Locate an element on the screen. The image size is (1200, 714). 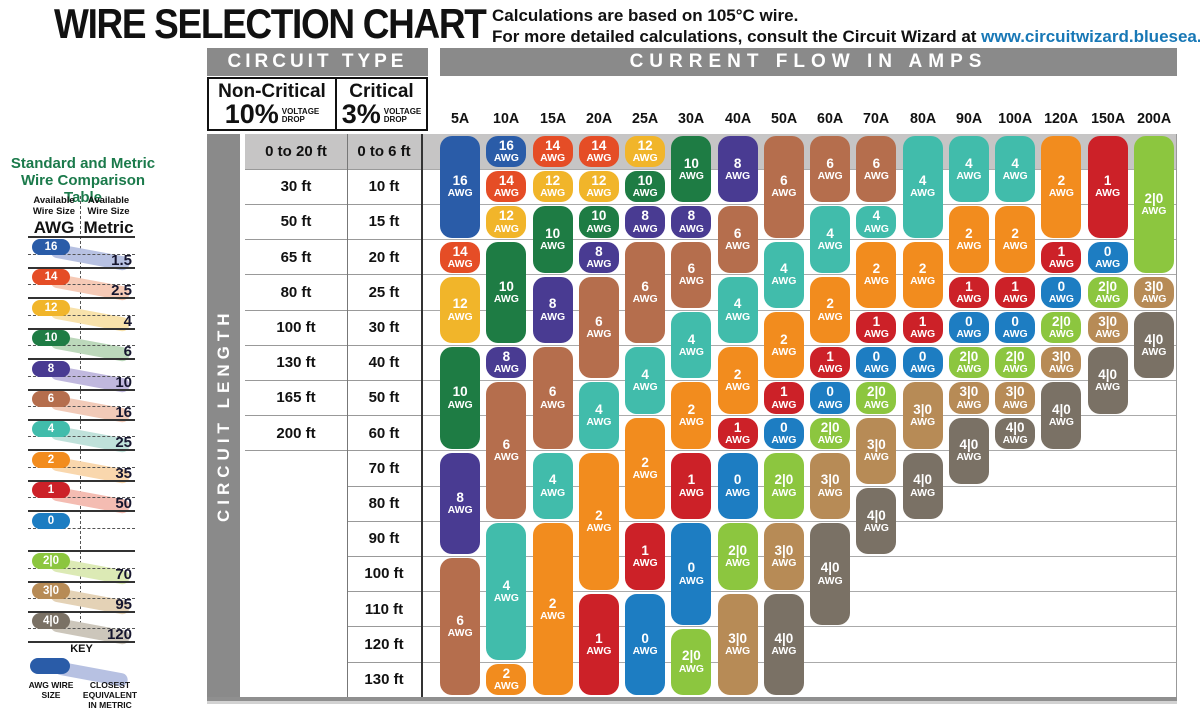
comparison-metric-value: 10 is located at coordinates (123, 382).